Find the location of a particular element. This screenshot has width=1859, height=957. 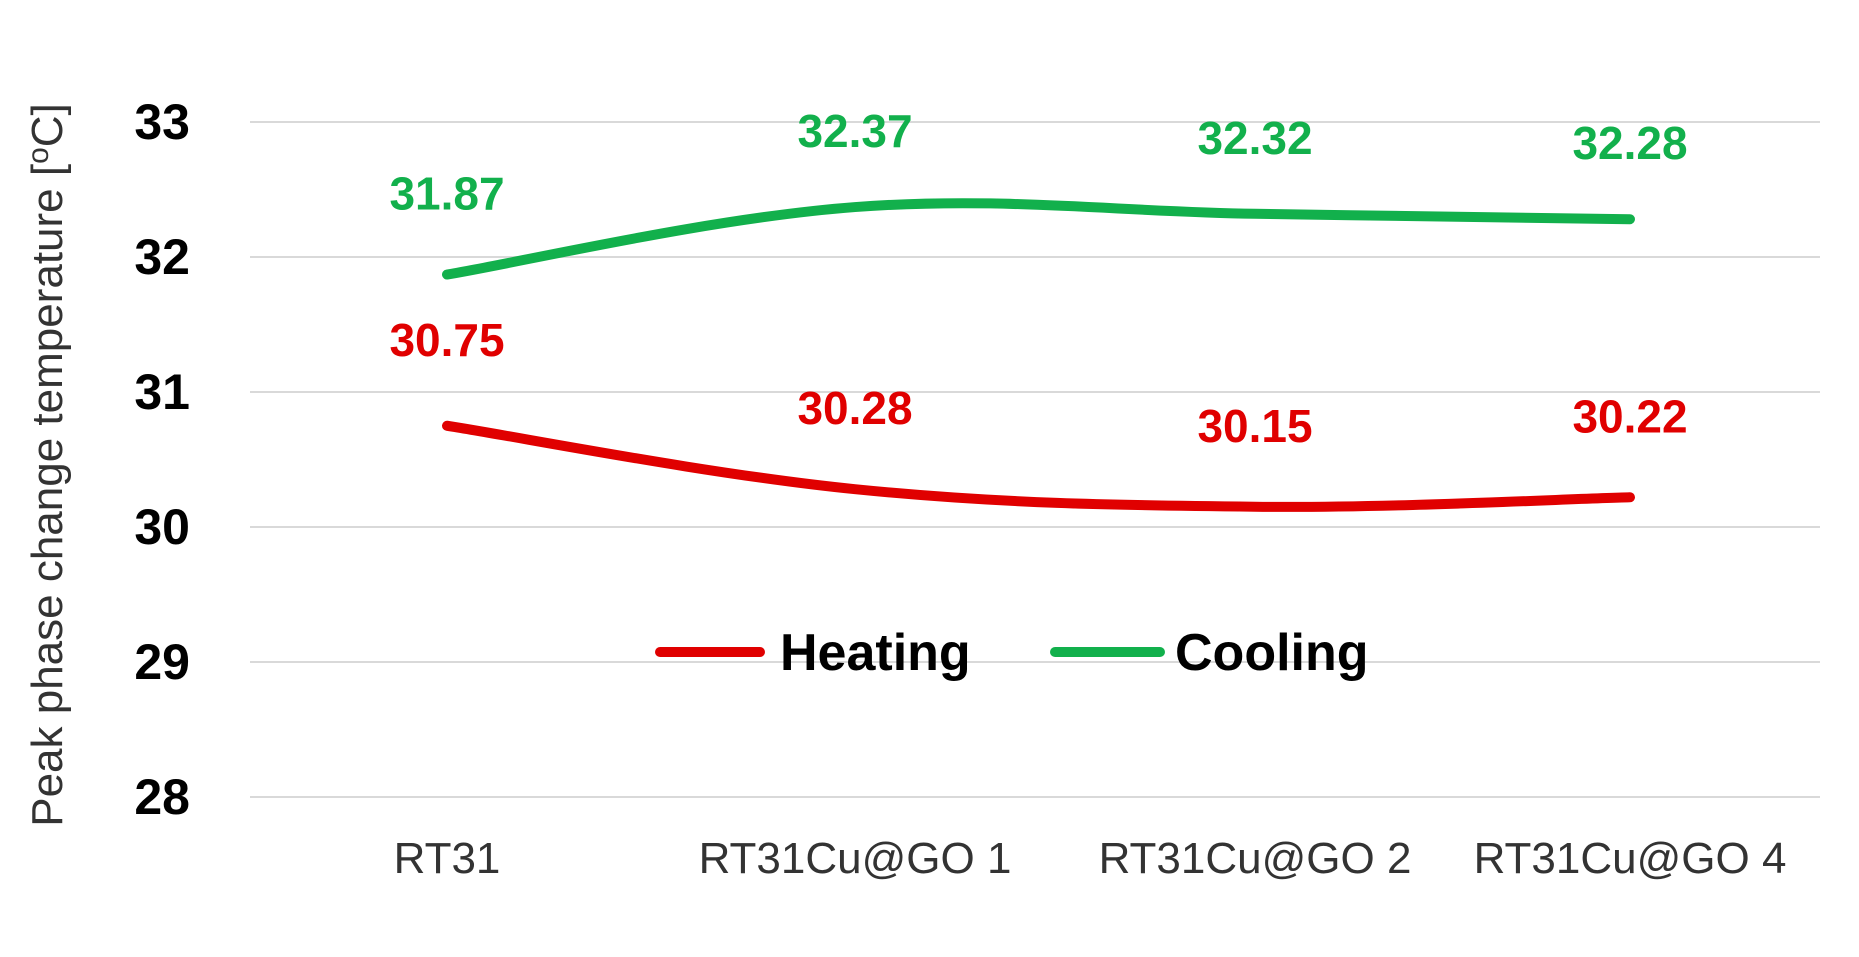

x-tick-label: RT31 is located at coordinates (447, 858).